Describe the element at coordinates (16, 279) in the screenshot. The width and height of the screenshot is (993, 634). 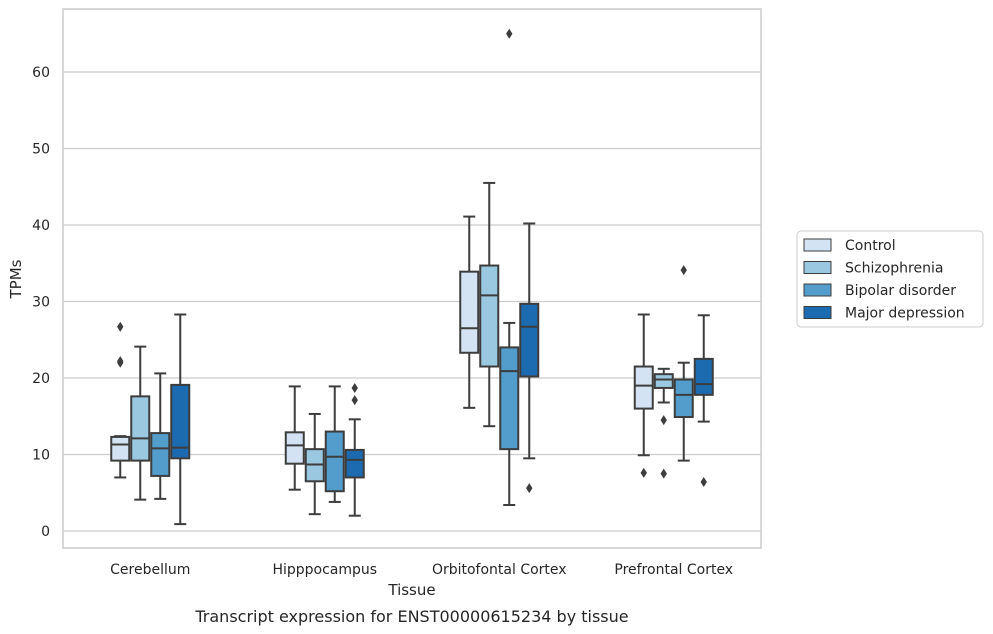
I see `y-axis-label: TPMs` at that location.